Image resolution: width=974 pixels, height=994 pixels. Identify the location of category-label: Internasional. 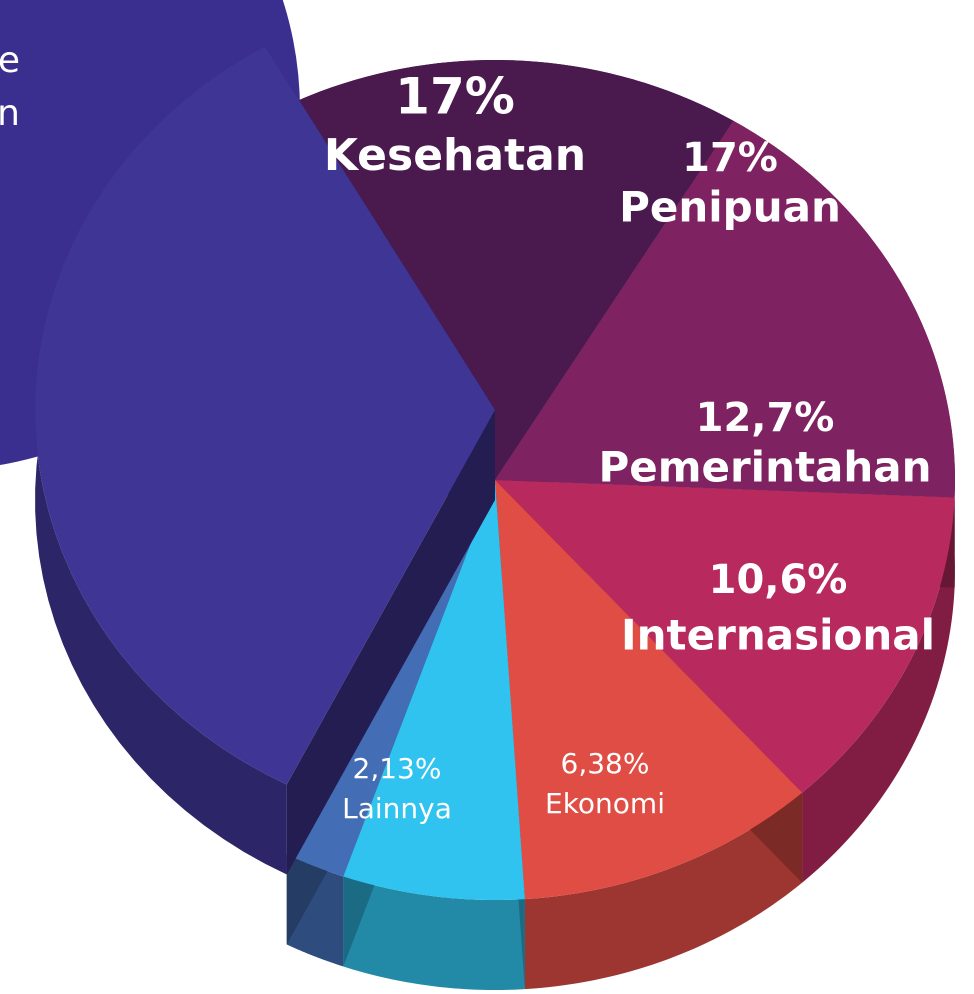
(778, 635).